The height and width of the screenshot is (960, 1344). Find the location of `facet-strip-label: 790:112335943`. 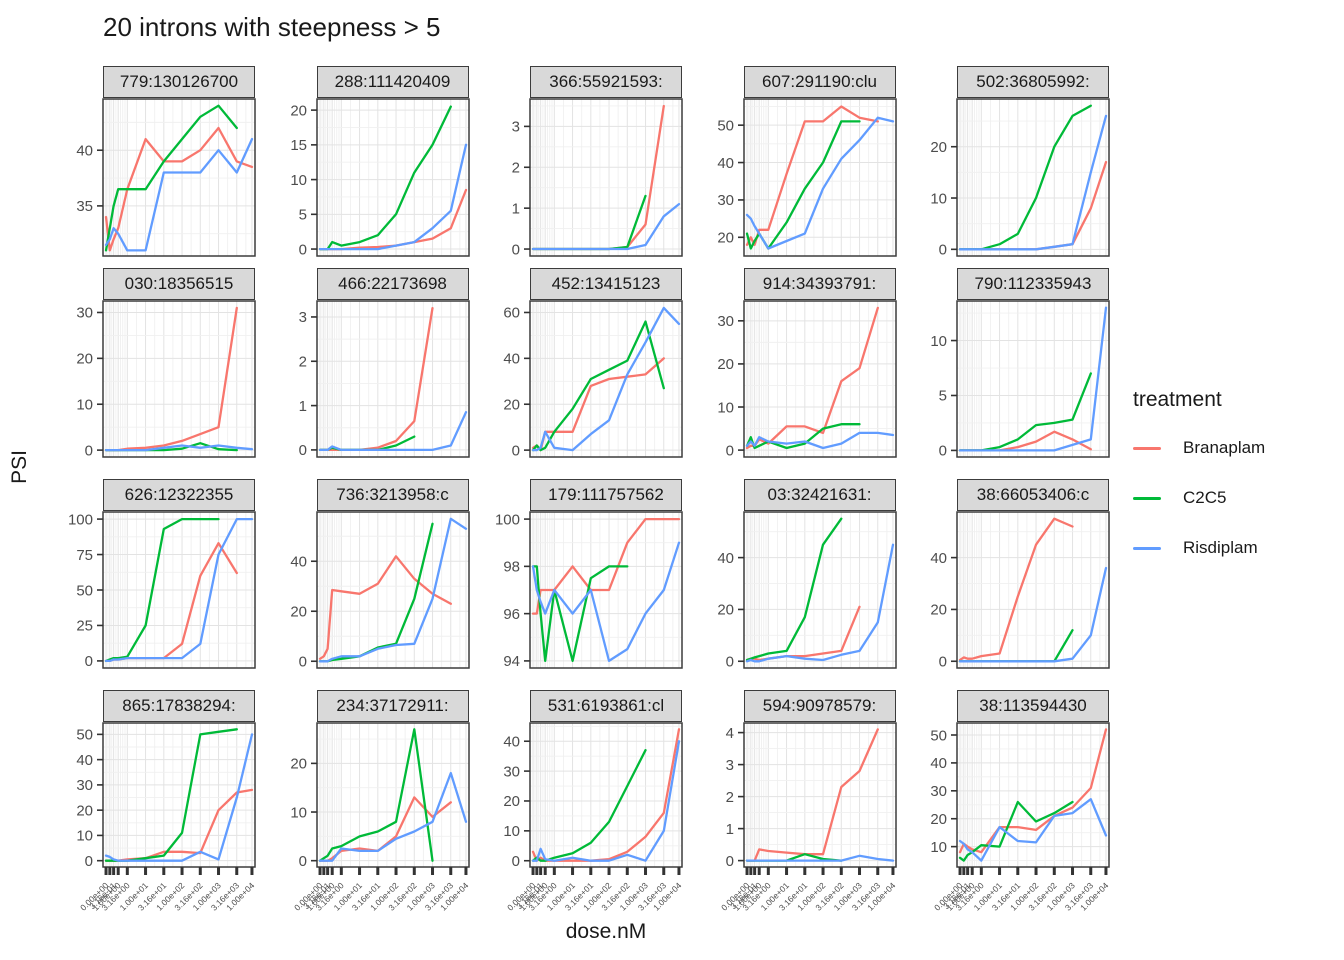

facet-strip-label: 790:112335943 is located at coordinates (1033, 284).